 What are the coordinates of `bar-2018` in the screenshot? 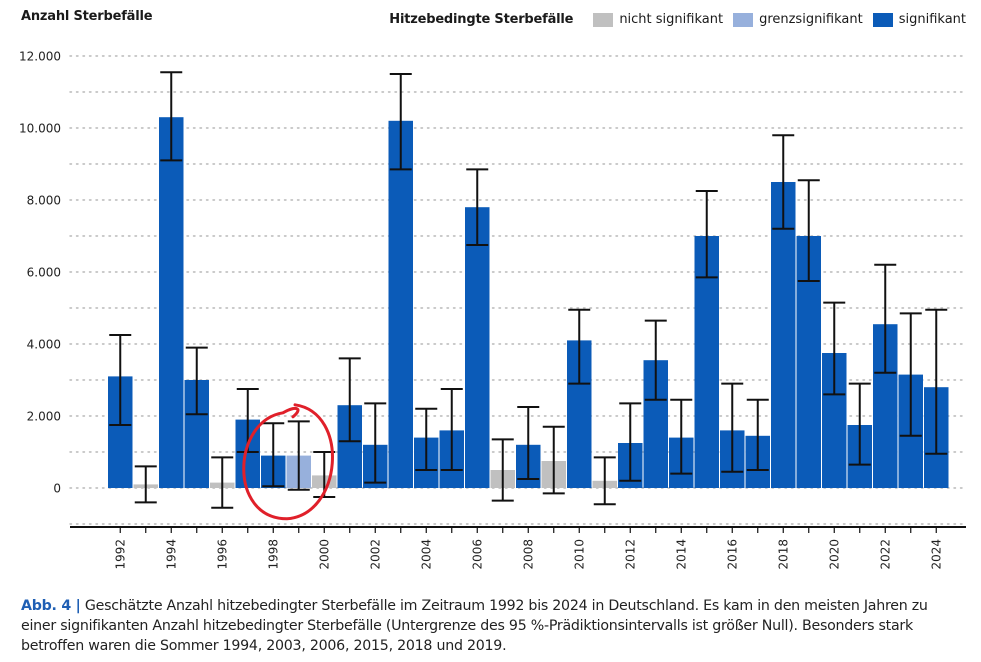 It's located at (783, 335).